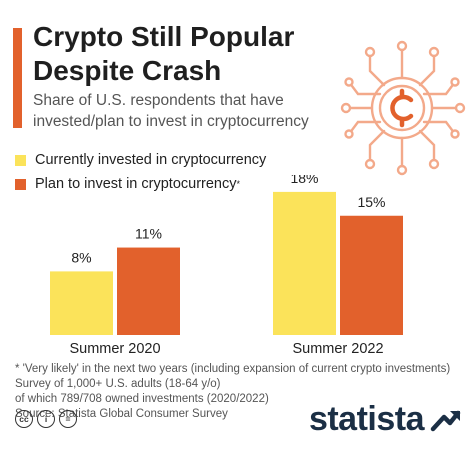  I want to click on legend-swatch-plan, so click(20, 184).